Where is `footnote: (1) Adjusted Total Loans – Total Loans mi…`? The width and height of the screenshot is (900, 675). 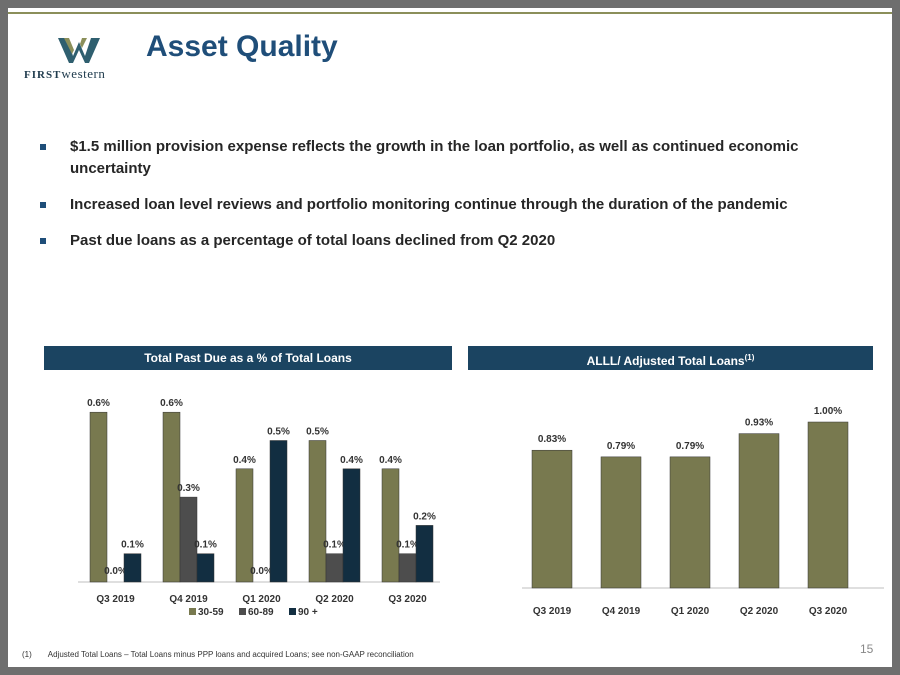
footnote: (1) Adjusted Total Loans – Total Loans mi… is located at coordinates (218, 654).